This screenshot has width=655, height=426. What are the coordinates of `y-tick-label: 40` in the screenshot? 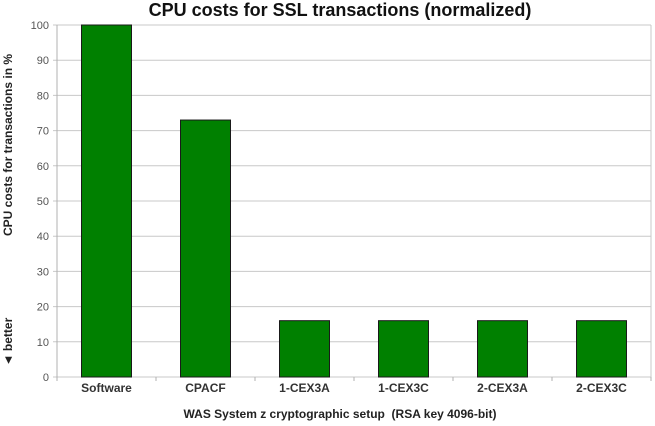 It's located at (43, 237).